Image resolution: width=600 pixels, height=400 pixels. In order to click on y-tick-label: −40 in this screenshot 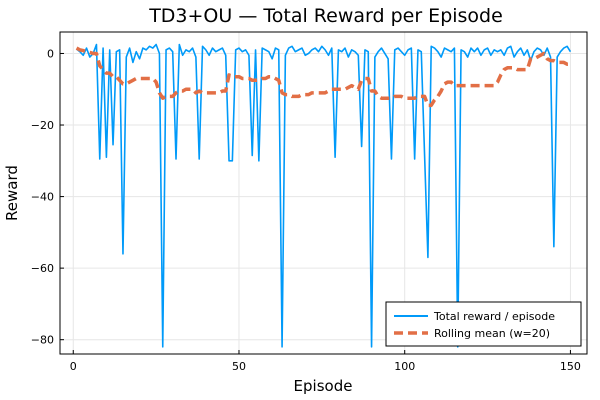, I will do `click(42, 197)`.